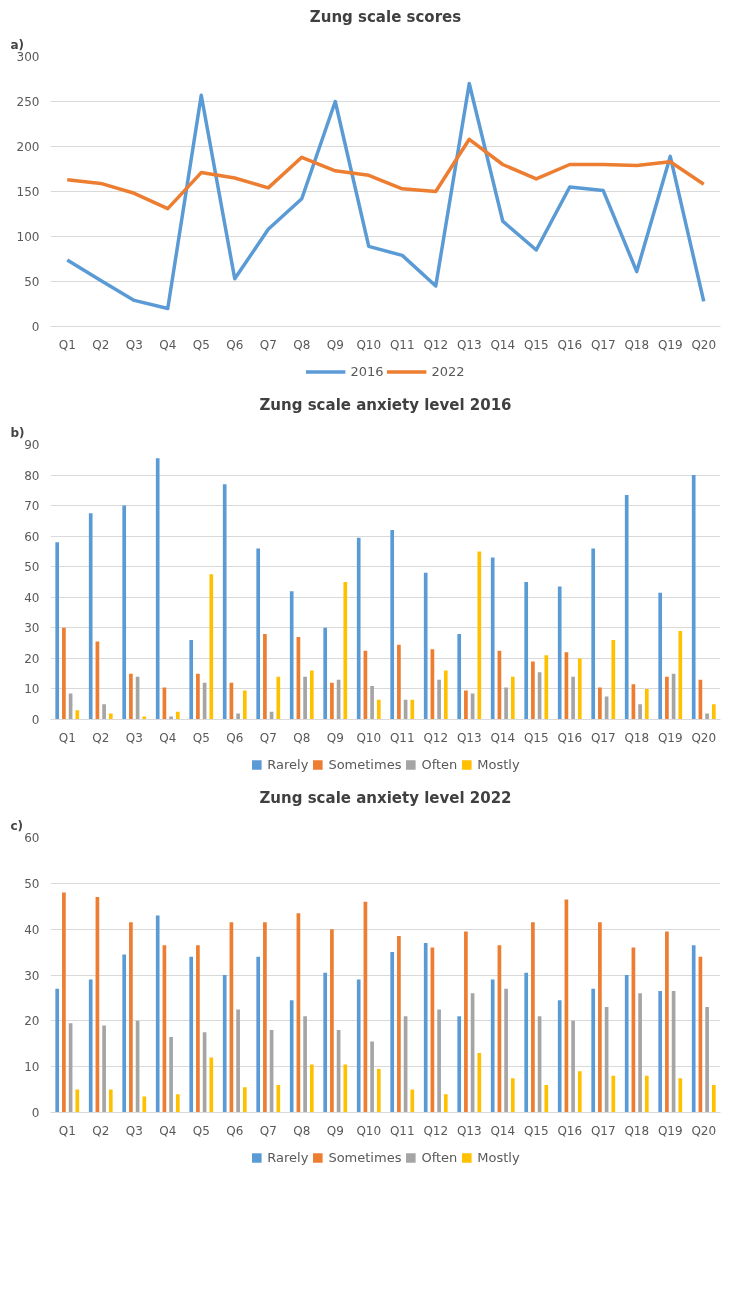 Image resolution: width=750 pixels, height=1289 pixels. What do you see at coordinates (385, 16) in the screenshot?
I see `chart-title: Zung scale scores` at bounding box center [385, 16].